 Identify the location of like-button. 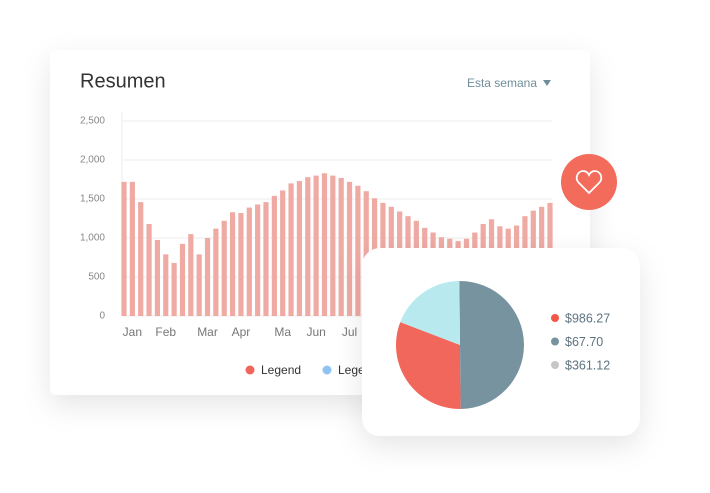
(589, 182).